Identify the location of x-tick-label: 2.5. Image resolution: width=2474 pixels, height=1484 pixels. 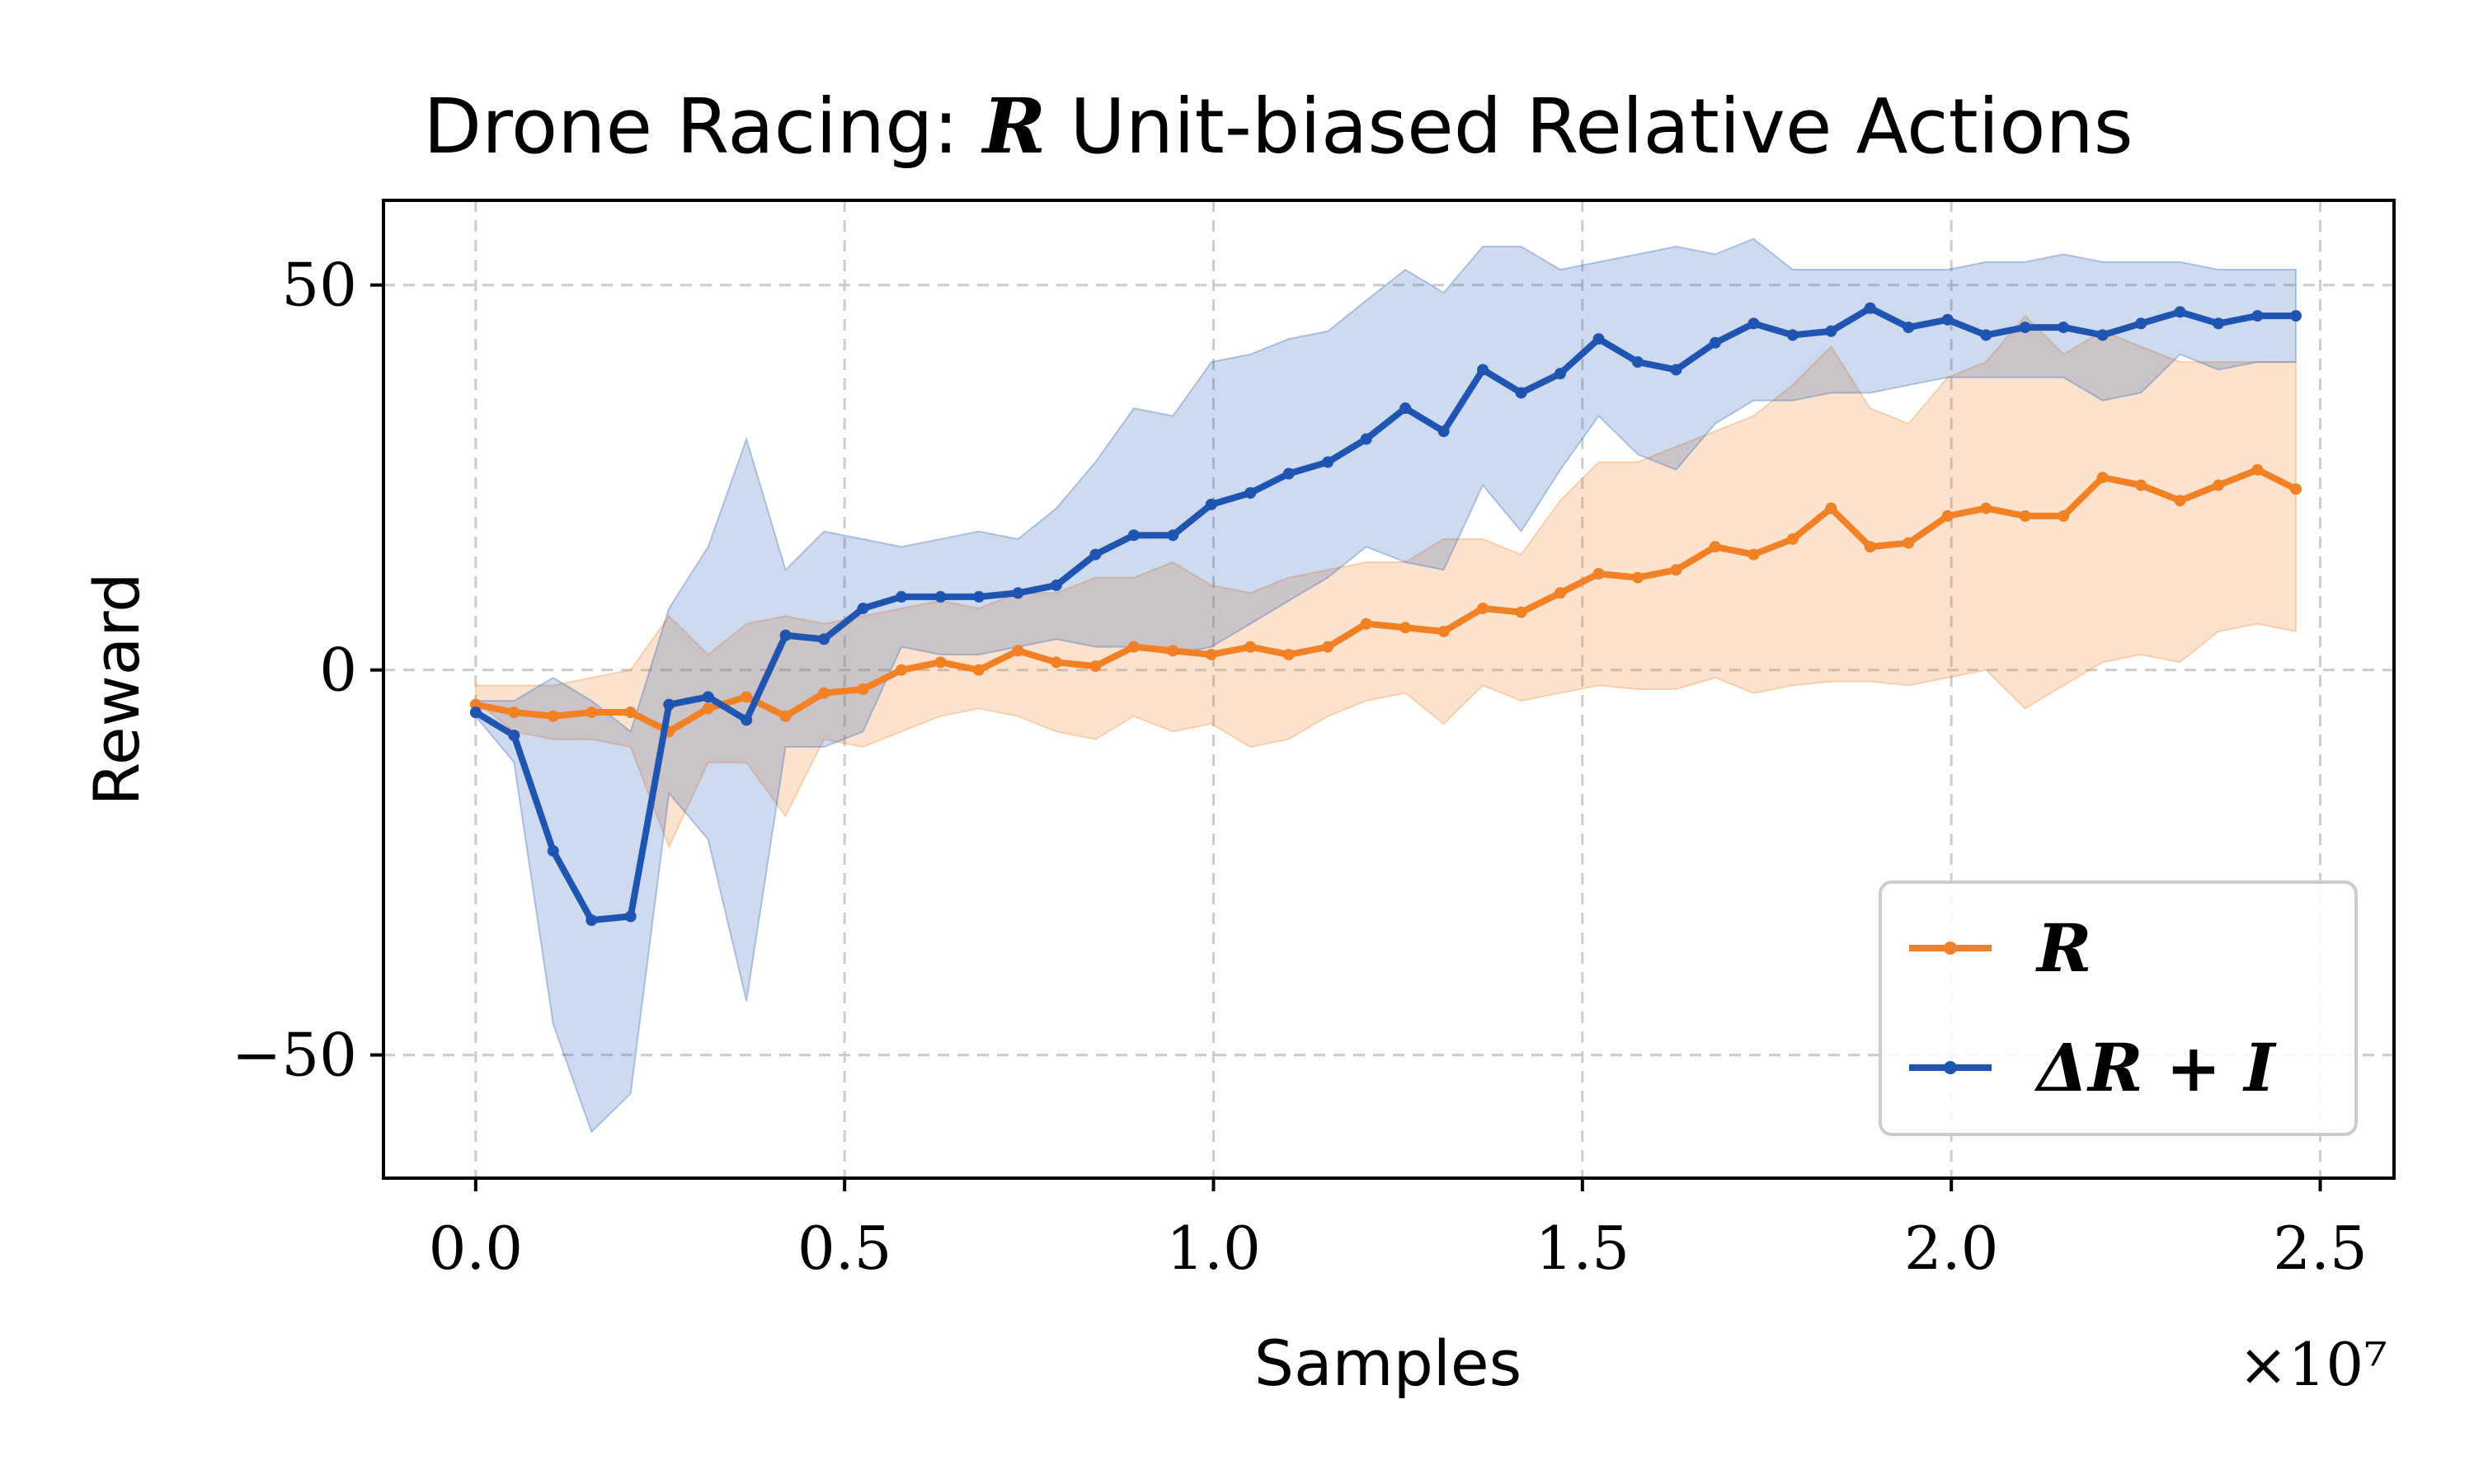
(2320, 1248).